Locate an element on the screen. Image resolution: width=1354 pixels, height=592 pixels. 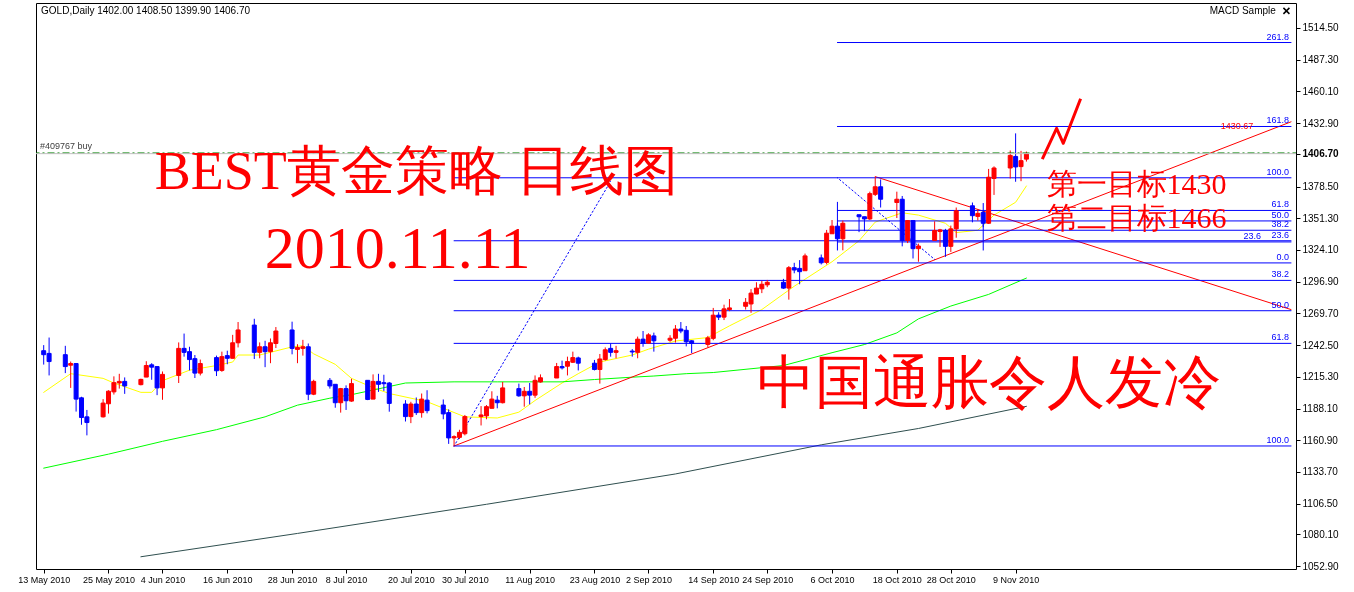
y-tick-label: 1460.10 is located at coordinates (1321, 91).